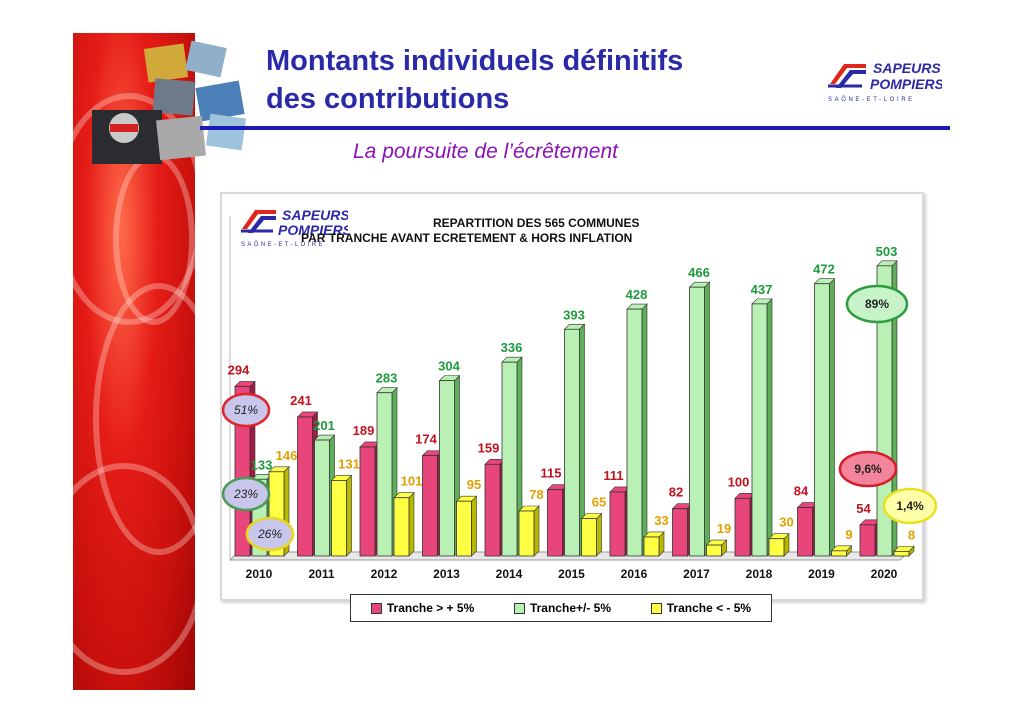 The width and height of the screenshot is (1024, 724). Describe the element at coordinates (676, 492) in the screenshot. I see `value-label-above-2017: 82` at that location.